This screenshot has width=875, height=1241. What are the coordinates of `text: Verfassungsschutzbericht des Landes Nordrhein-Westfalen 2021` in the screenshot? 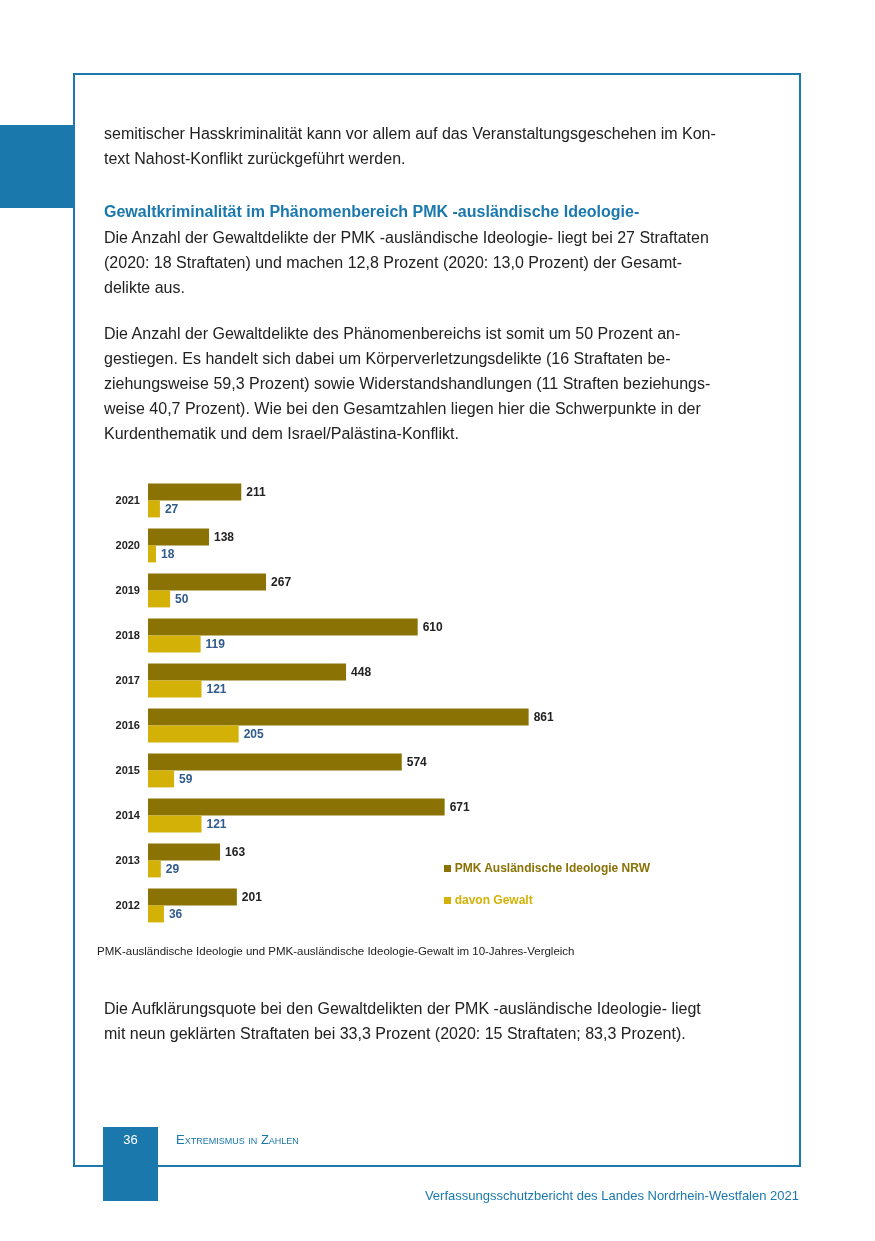 It's located at (611, 1196).